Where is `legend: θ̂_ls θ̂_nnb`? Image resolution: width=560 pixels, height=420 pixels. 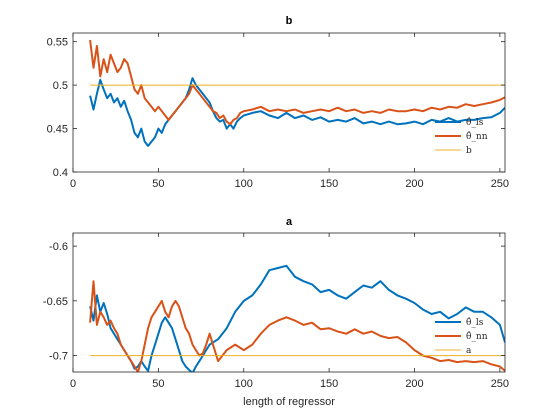
legend: θ̂_ls θ̂_nnb is located at coordinates (461, 136).